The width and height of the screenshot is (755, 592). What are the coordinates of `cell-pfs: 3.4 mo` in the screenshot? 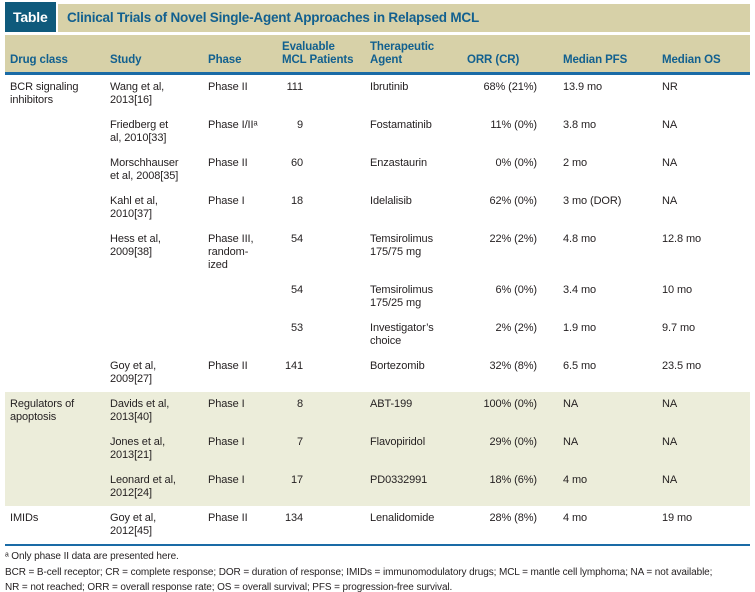 It's located at (580, 289).